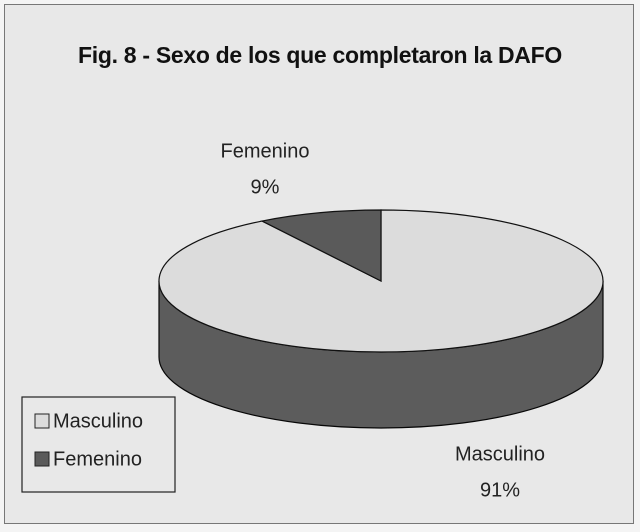  Describe the element at coordinates (265, 187) in the screenshot. I see `data-label-value: 9%` at that location.